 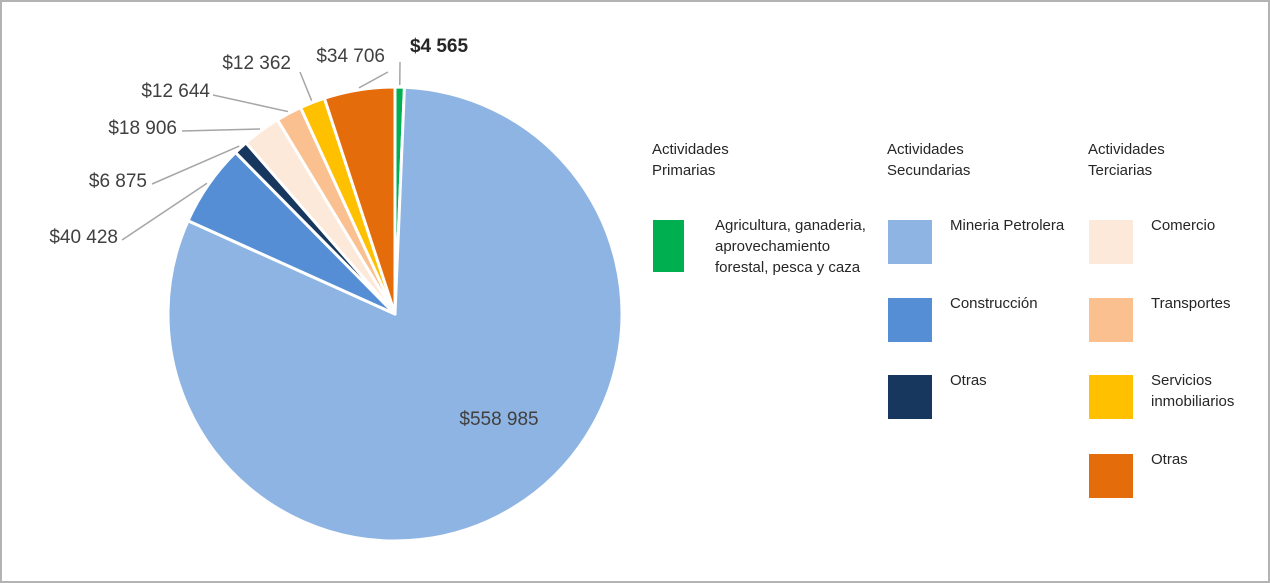 I want to click on data-label: $34 706, so click(x=350, y=56).